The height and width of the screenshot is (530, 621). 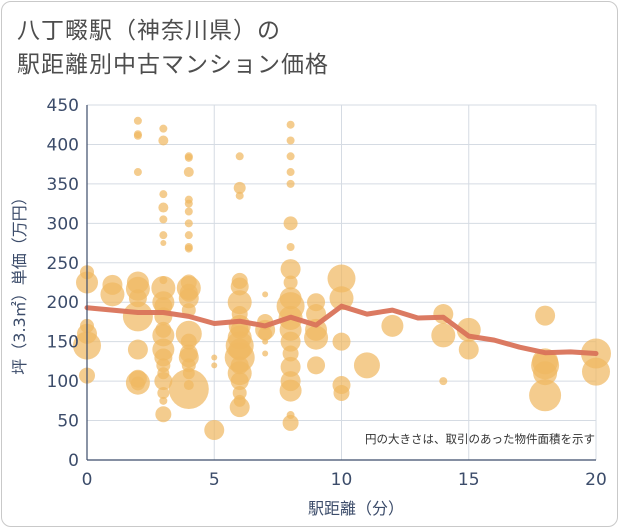 I want to click on y-tick-label: 400, so click(x=63, y=145).